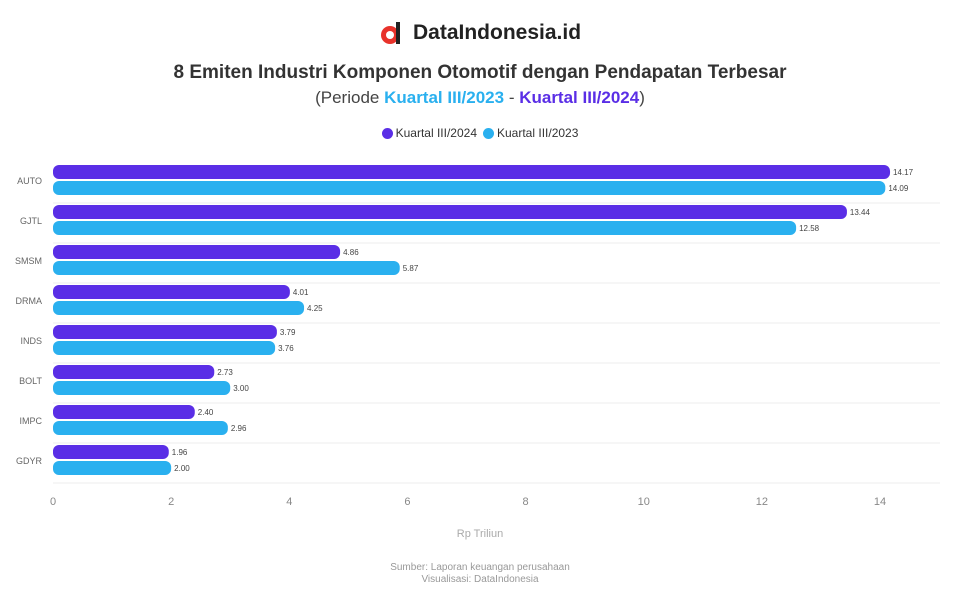  Describe the element at coordinates (29, 301) in the screenshot. I see `category-label: DRMA` at that location.